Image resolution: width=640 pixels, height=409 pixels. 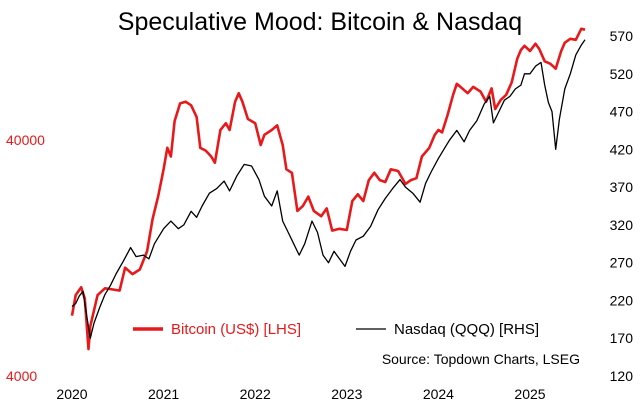 I want to click on x-tick-label: 2025, so click(x=529, y=394).